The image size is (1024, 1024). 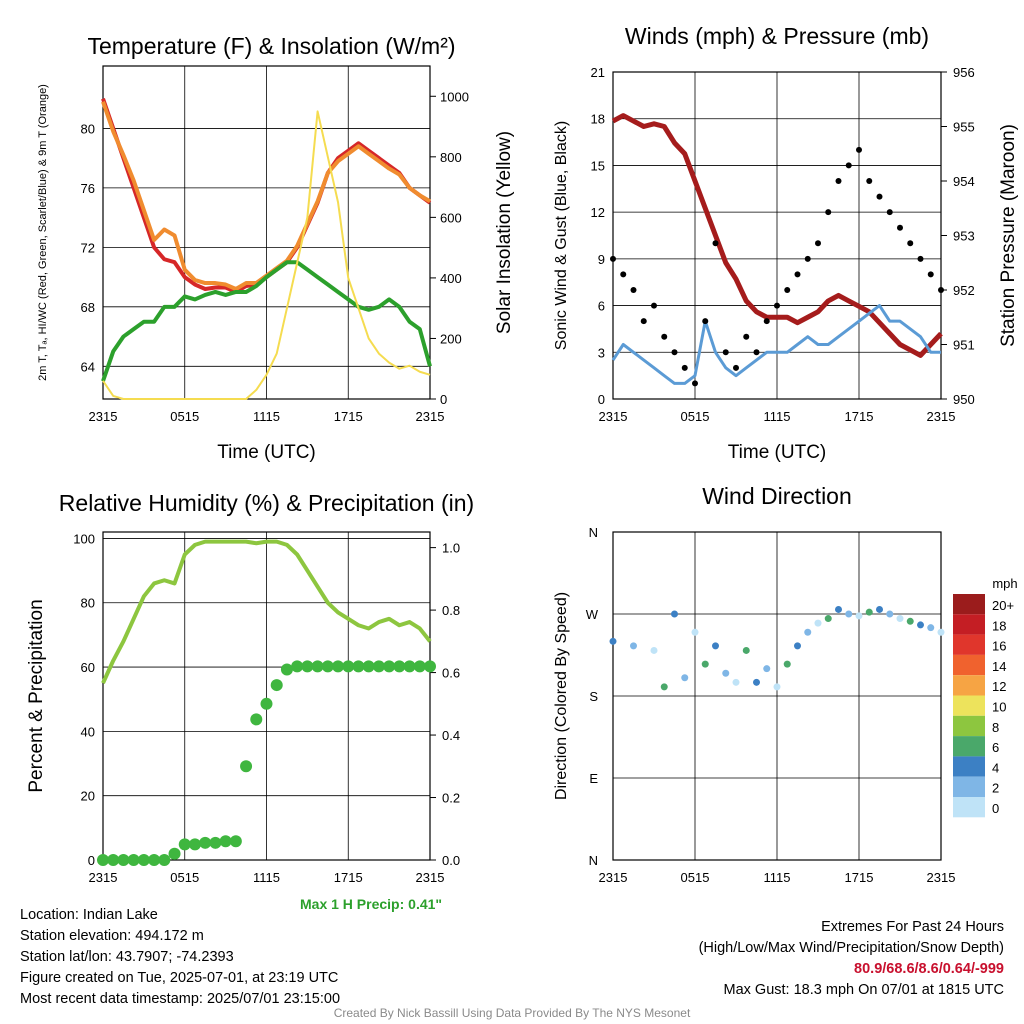 What do you see at coordinates (964, 181) in the screenshot?
I see `winds-y2tick-label: 954` at bounding box center [964, 181].